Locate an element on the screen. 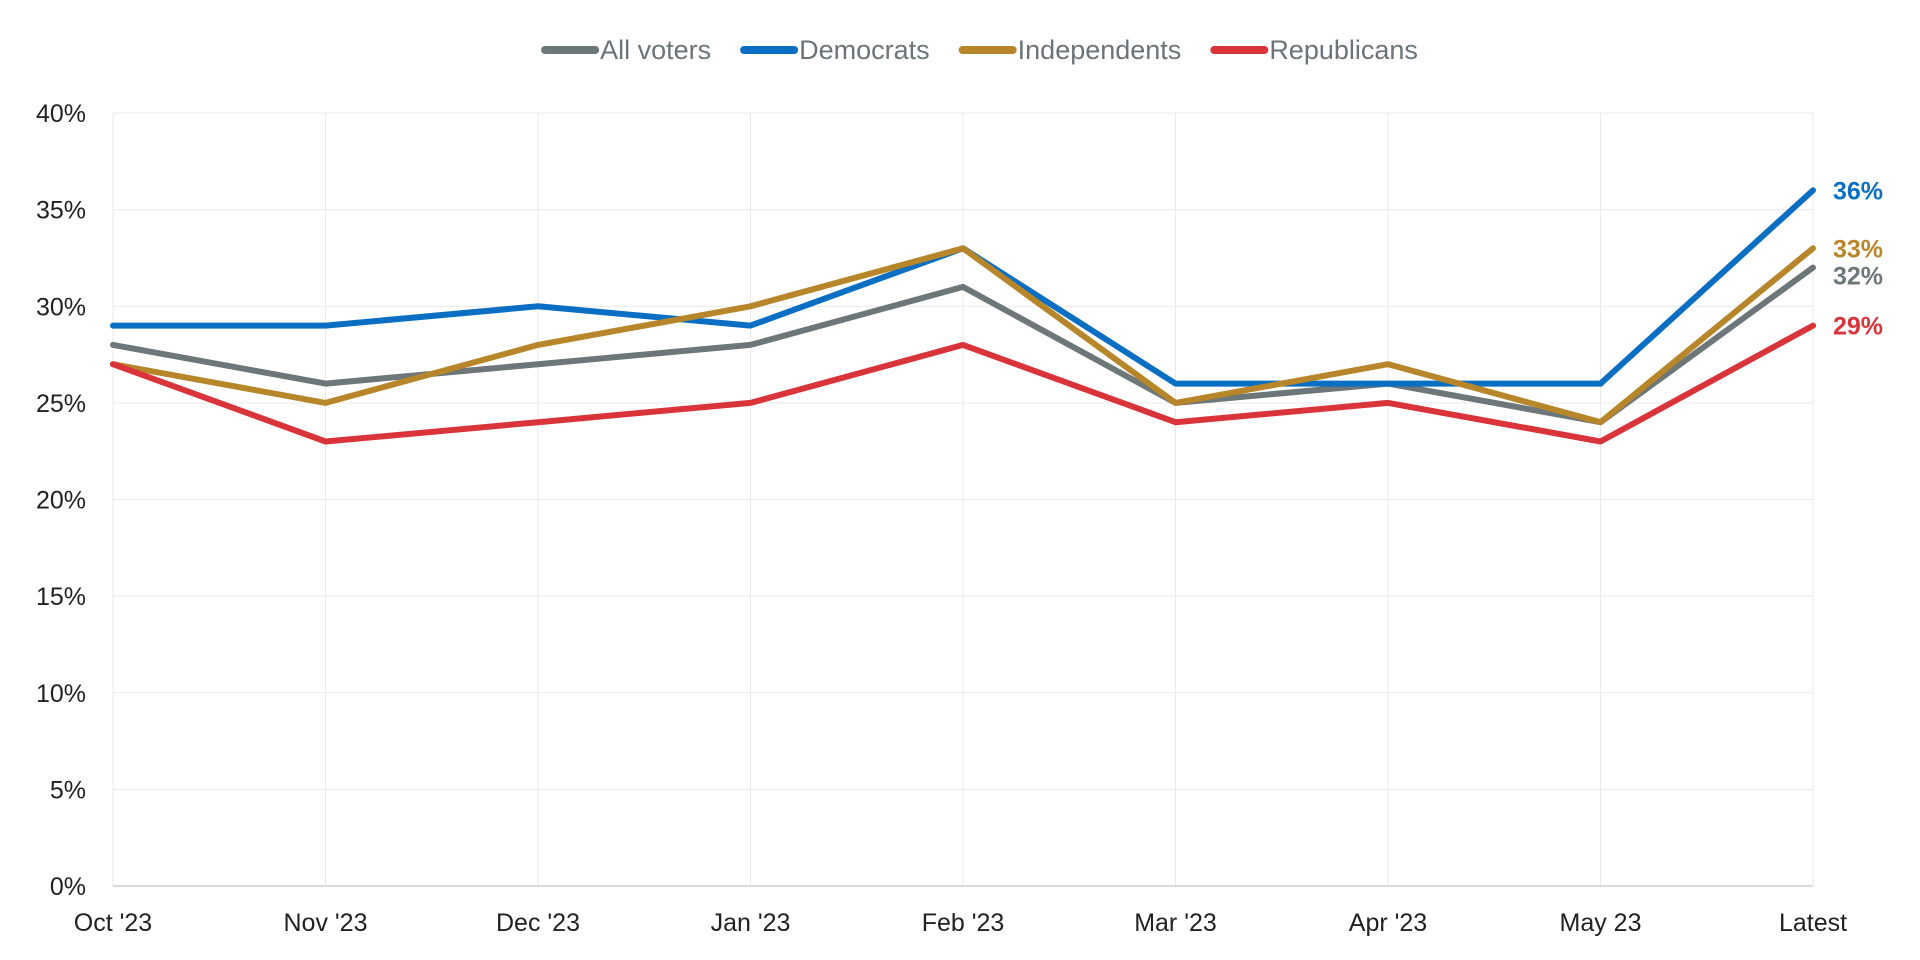 The height and width of the screenshot is (960, 1920). x-tick-label: Dec '23 is located at coordinates (538, 923).